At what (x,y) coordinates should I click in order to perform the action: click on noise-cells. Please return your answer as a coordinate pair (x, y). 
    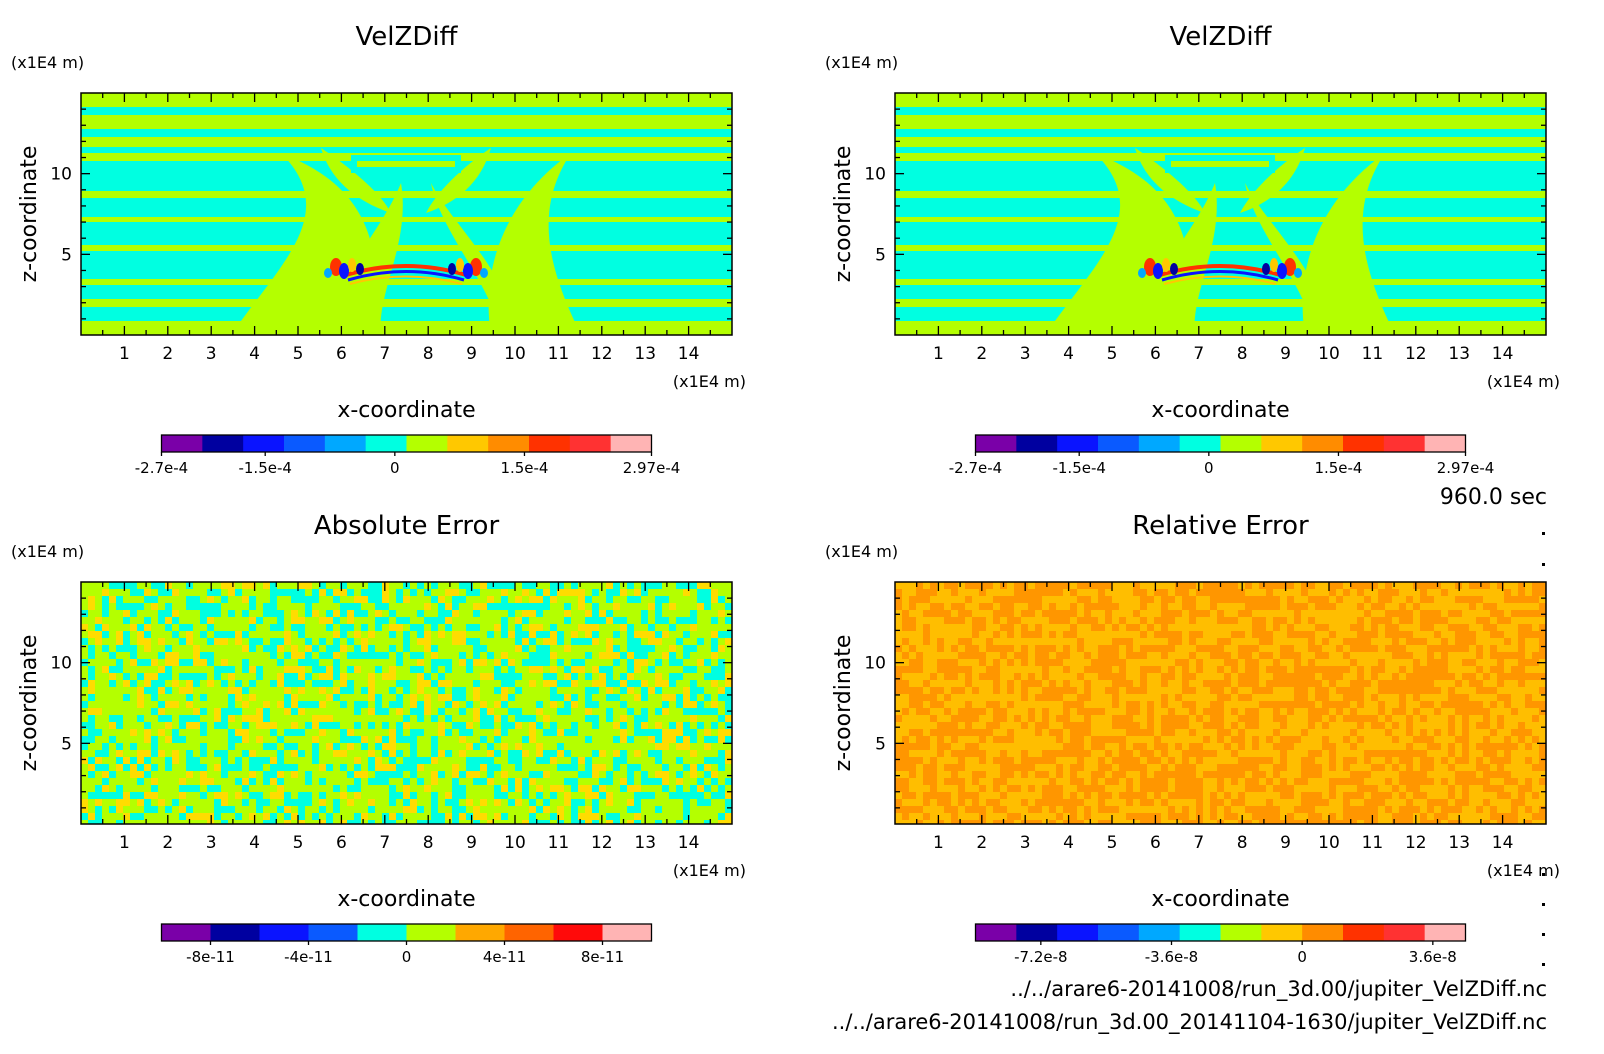
    Looking at the image, I should click on (406, 703).